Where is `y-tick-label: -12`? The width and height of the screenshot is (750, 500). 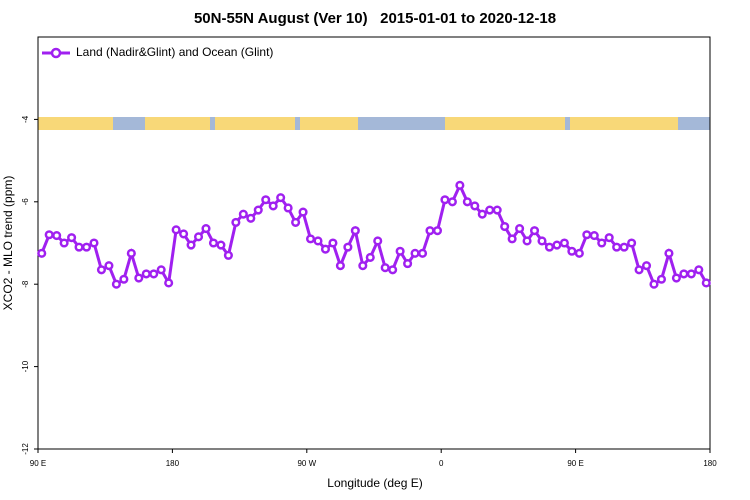 y-tick-label: -12 is located at coordinates (25, 449).